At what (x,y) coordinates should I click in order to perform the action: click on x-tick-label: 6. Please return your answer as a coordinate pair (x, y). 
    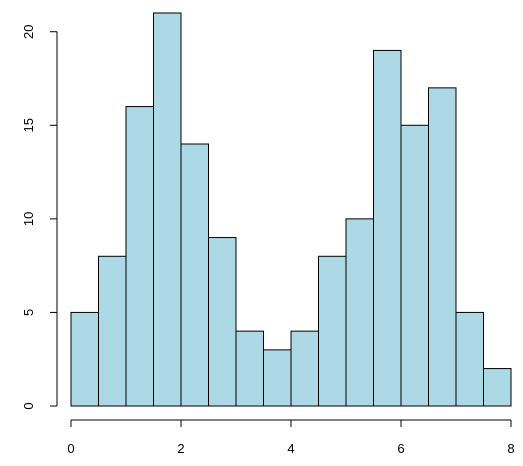
    Looking at the image, I should click on (400, 448).